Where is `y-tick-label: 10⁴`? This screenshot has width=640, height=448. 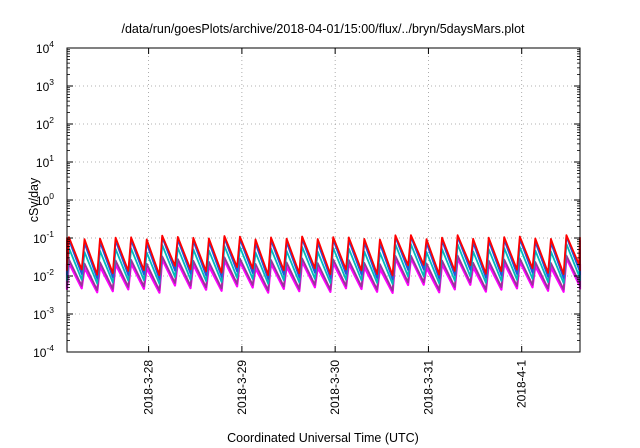
y-tick-label: 10⁴ is located at coordinates (45, 47).